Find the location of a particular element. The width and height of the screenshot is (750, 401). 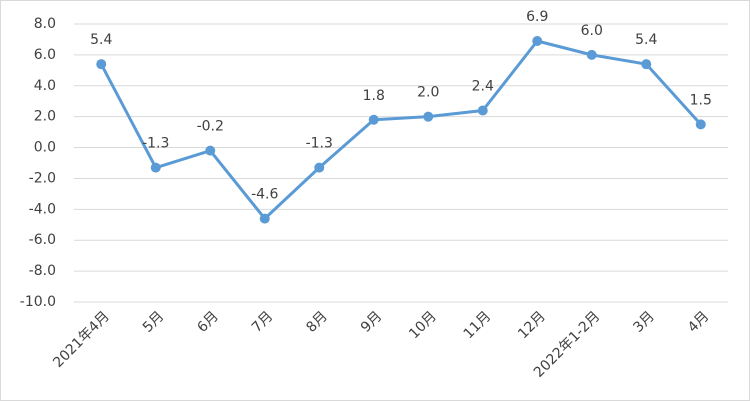

y-tick-label: -8.0 is located at coordinates (42, 271).